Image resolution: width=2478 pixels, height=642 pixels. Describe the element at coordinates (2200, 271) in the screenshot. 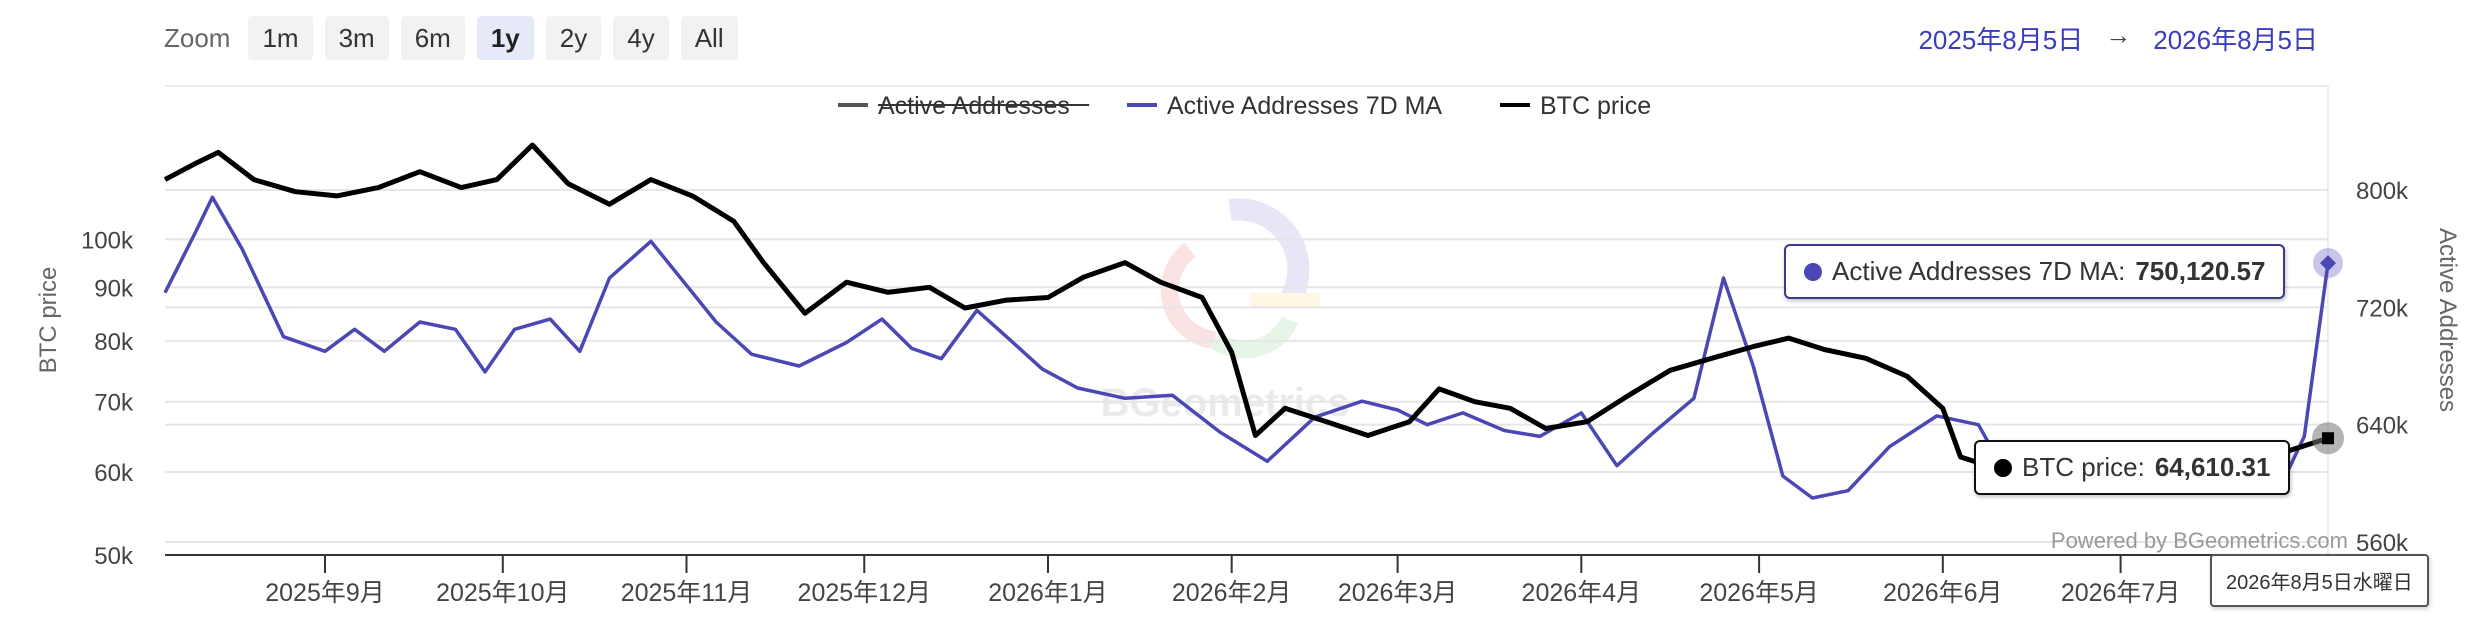

I see `tooltip-aa-value: 750,120.57` at that location.